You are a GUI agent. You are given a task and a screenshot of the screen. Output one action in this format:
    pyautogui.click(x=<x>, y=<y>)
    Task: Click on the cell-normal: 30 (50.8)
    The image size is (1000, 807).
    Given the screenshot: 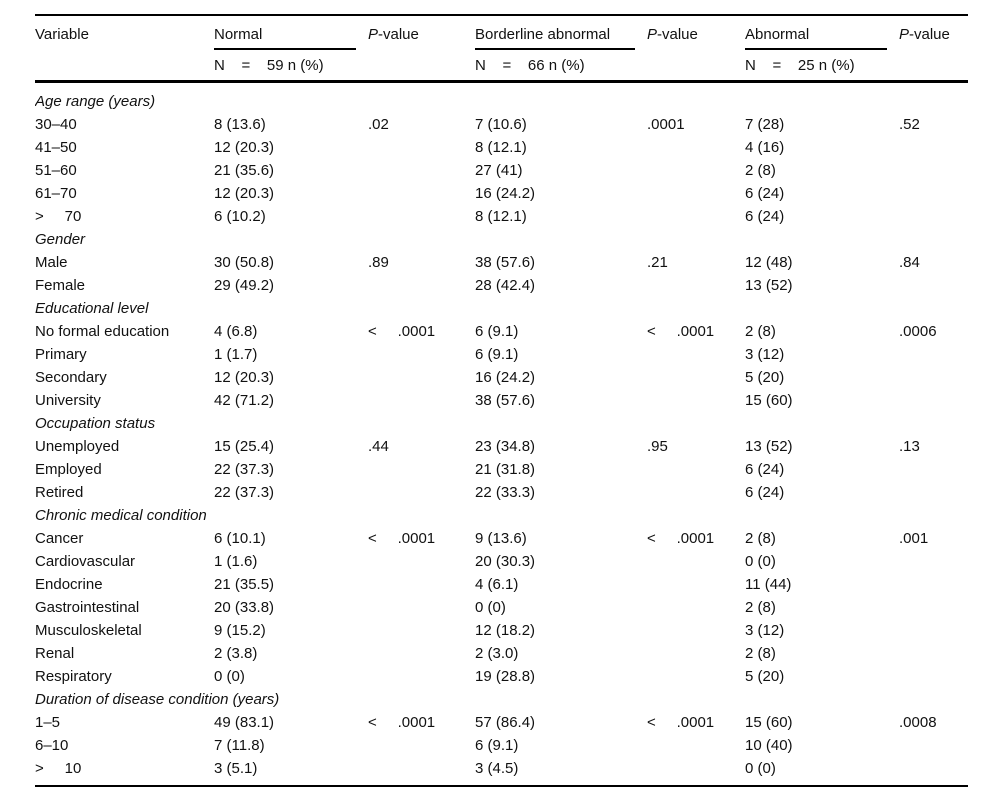 What is the action you would take?
    pyautogui.click(x=244, y=262)
    